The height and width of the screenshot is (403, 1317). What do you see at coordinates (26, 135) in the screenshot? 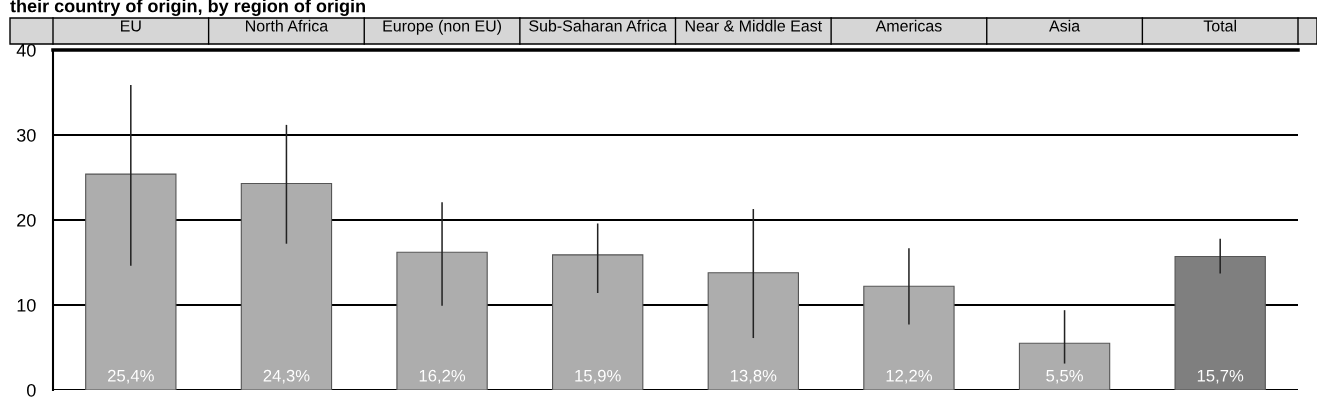
I see `y-tick-label: 30` at bounding box center [26, 135].